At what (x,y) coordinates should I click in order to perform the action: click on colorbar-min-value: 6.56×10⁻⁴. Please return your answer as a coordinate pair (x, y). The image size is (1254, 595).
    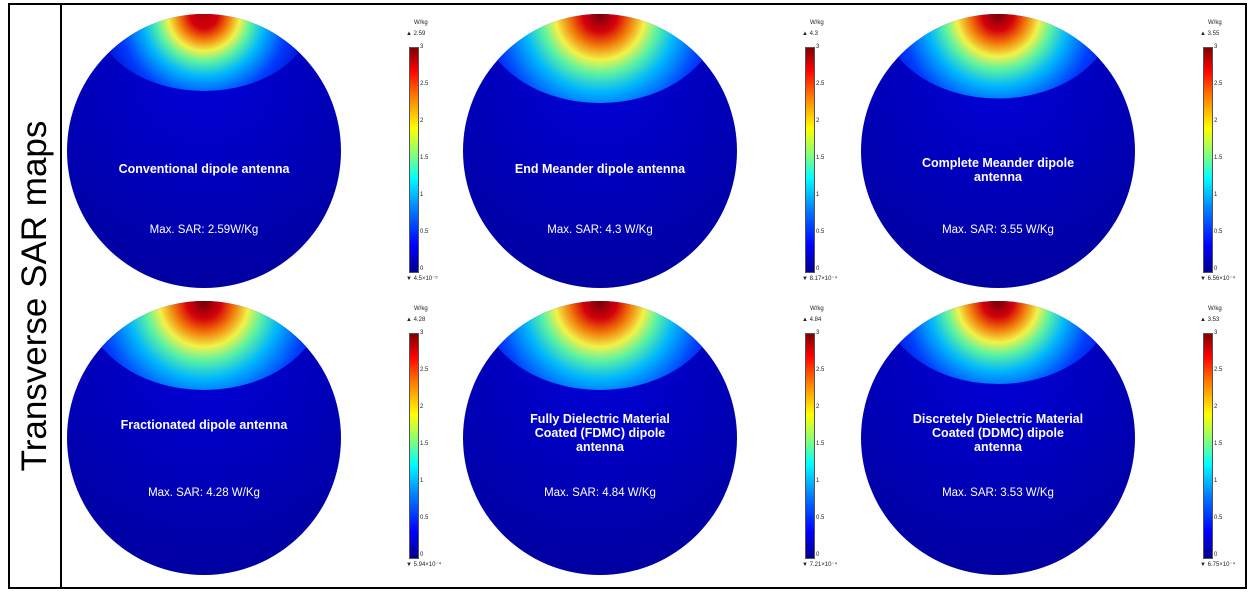
    Looking at the image, I should click on (1221, 279).